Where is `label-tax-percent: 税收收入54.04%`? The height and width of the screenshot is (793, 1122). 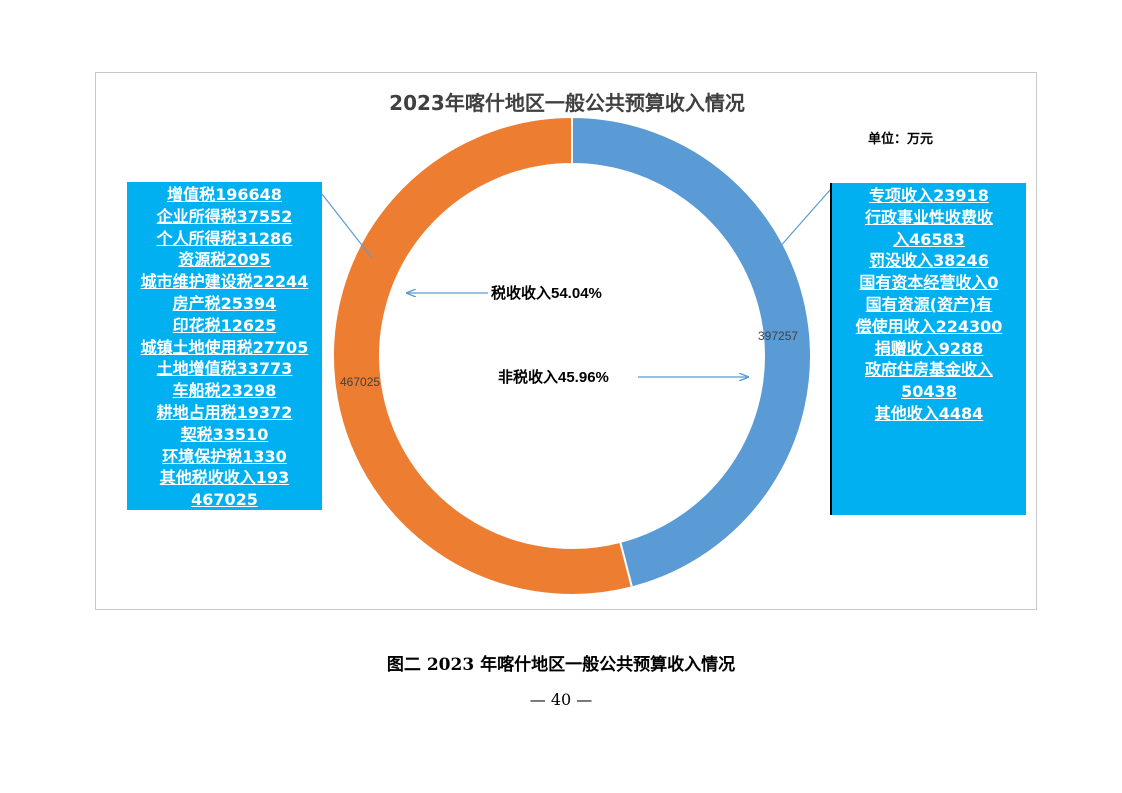
label-tax-percent: 税收收入54.04% is located at coordinates (546, 293).